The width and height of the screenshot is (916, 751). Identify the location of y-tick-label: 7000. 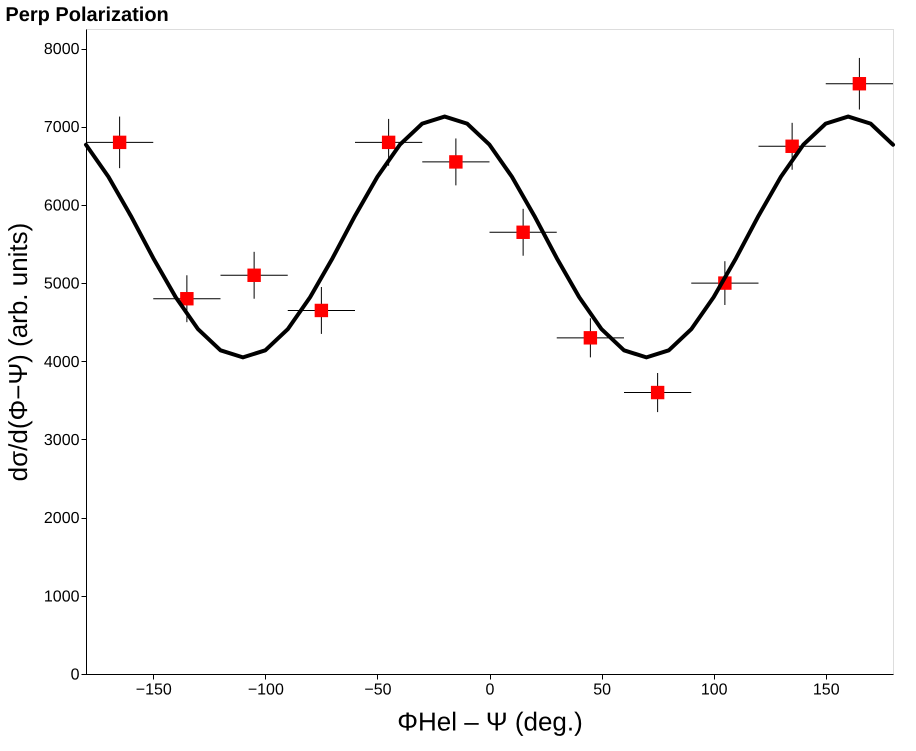
(62, 127).